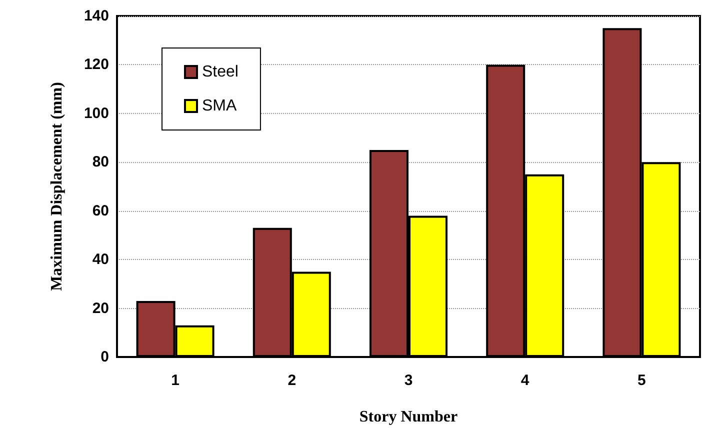 This screenshot has width=702, height=438. I want to click on y-tick-label: 40, so click(100, 259).